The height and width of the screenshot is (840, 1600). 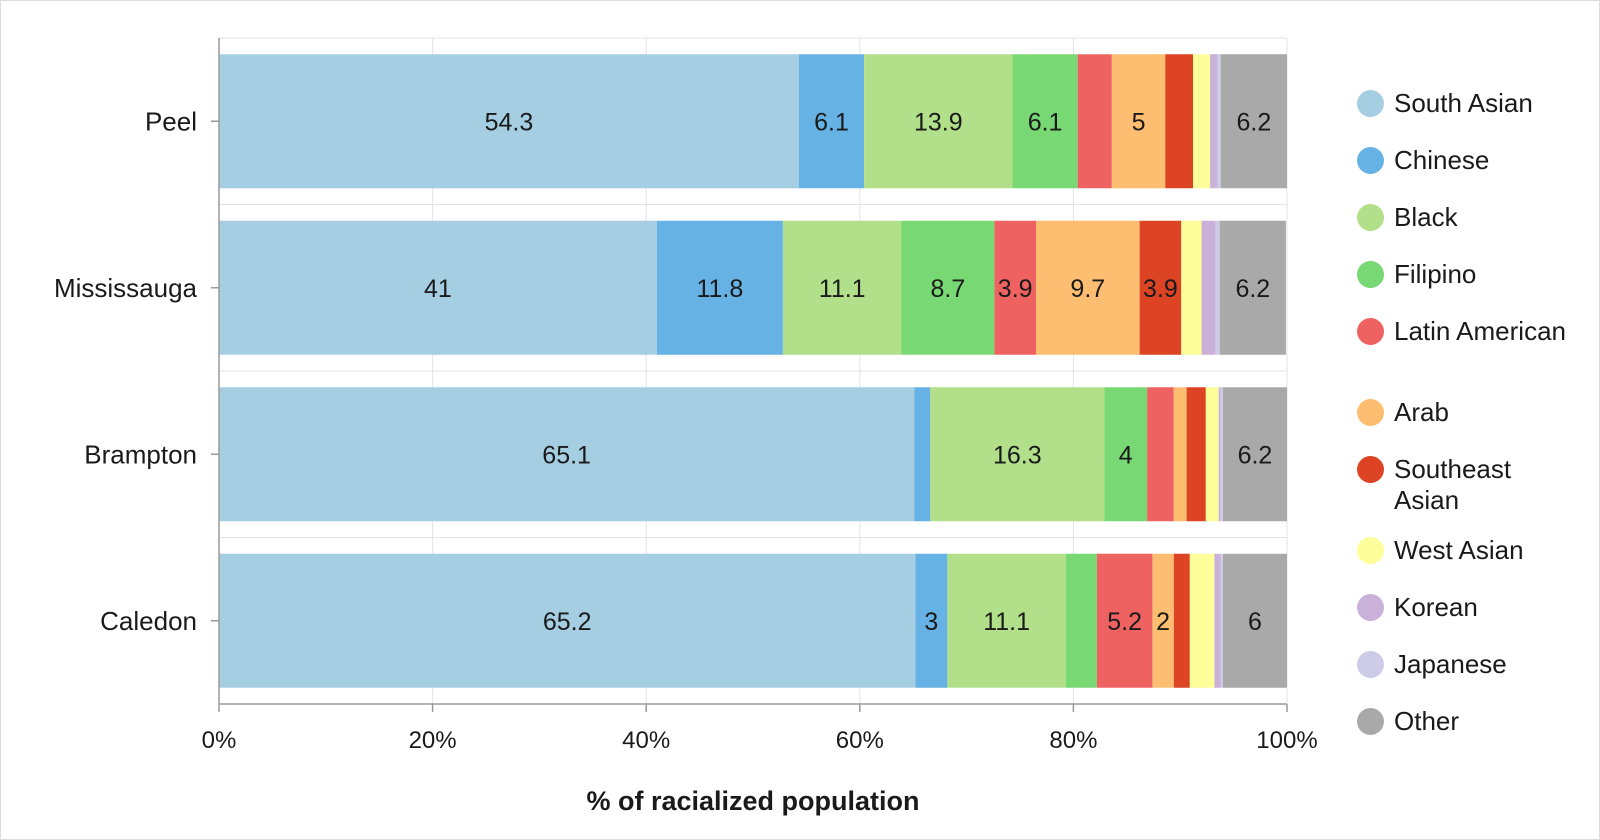 I want to click on legend-label: Latin American, so click(x=1480, y=331).